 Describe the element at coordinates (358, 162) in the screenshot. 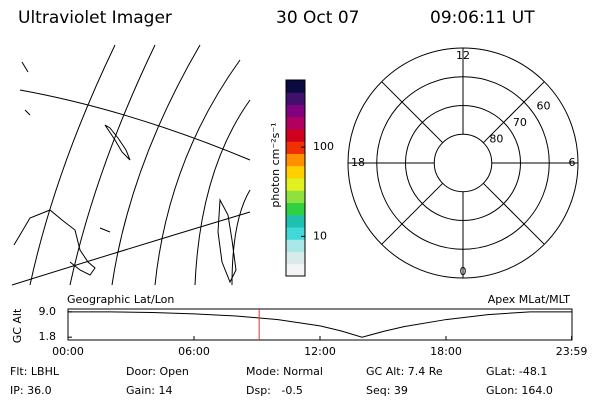

I see `mlt-label: 18` at that location.